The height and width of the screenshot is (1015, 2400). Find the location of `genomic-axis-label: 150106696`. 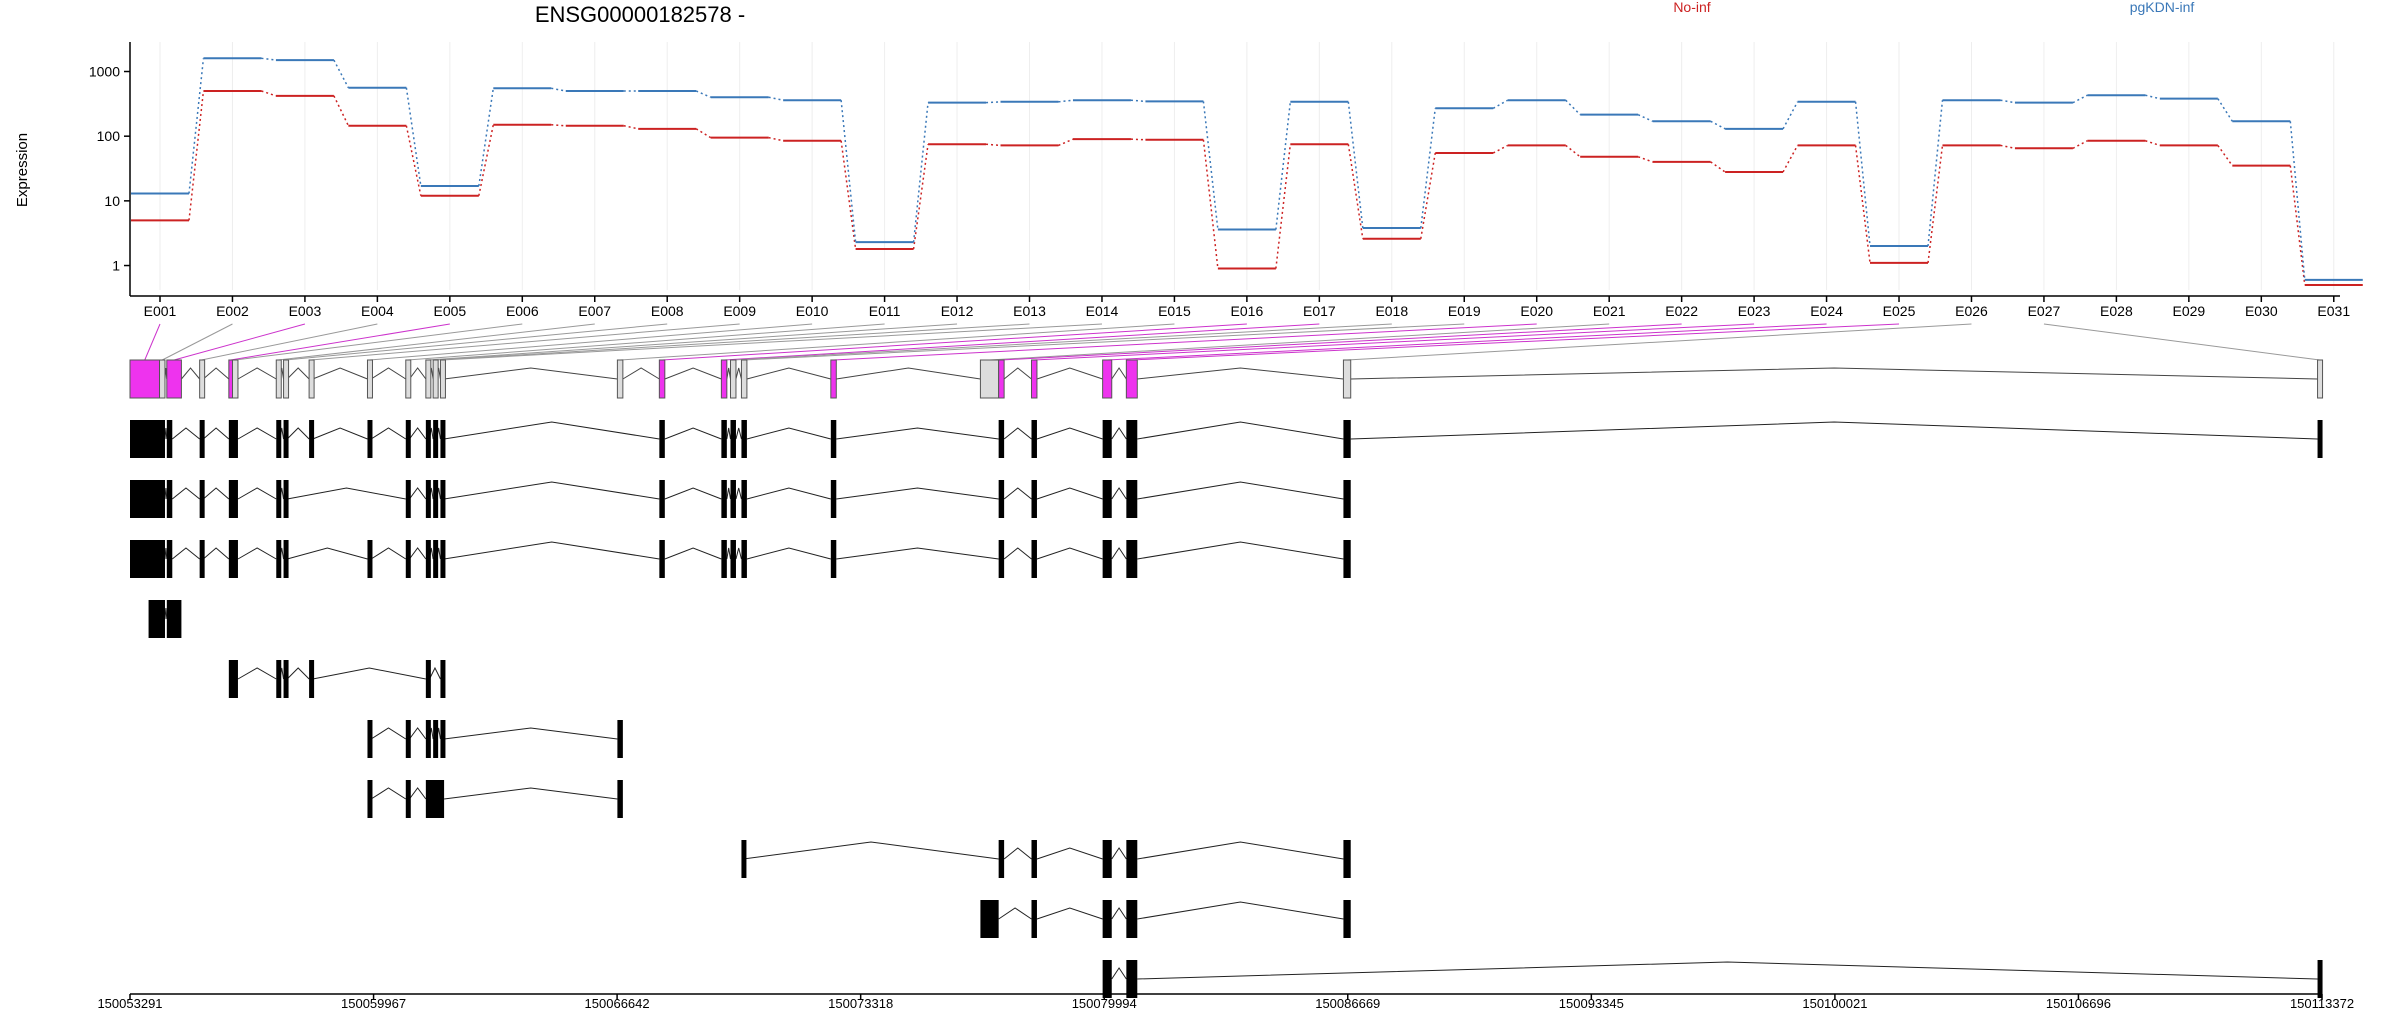

genomic-axis-label: 150106696 is located at coordinates (2078, 1003).